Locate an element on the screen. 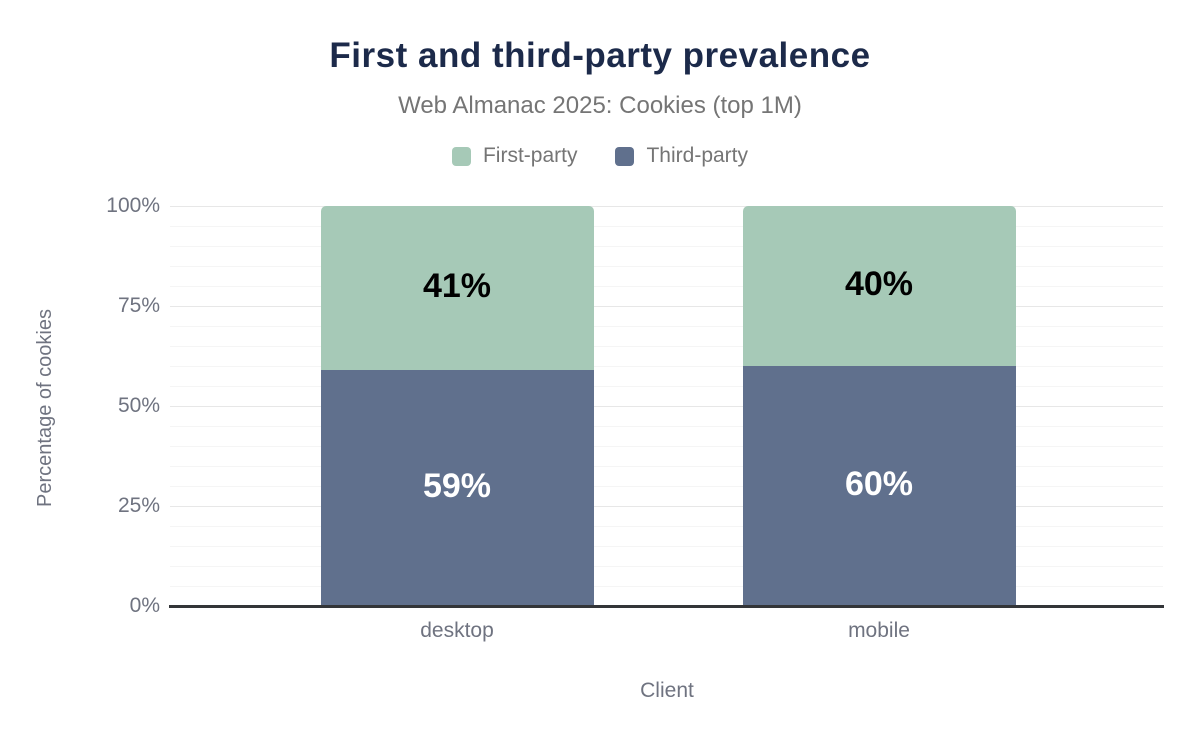 This screenshot has height=742, width=1200. y-tick-label: 75% is located at coordinates (138, 305).